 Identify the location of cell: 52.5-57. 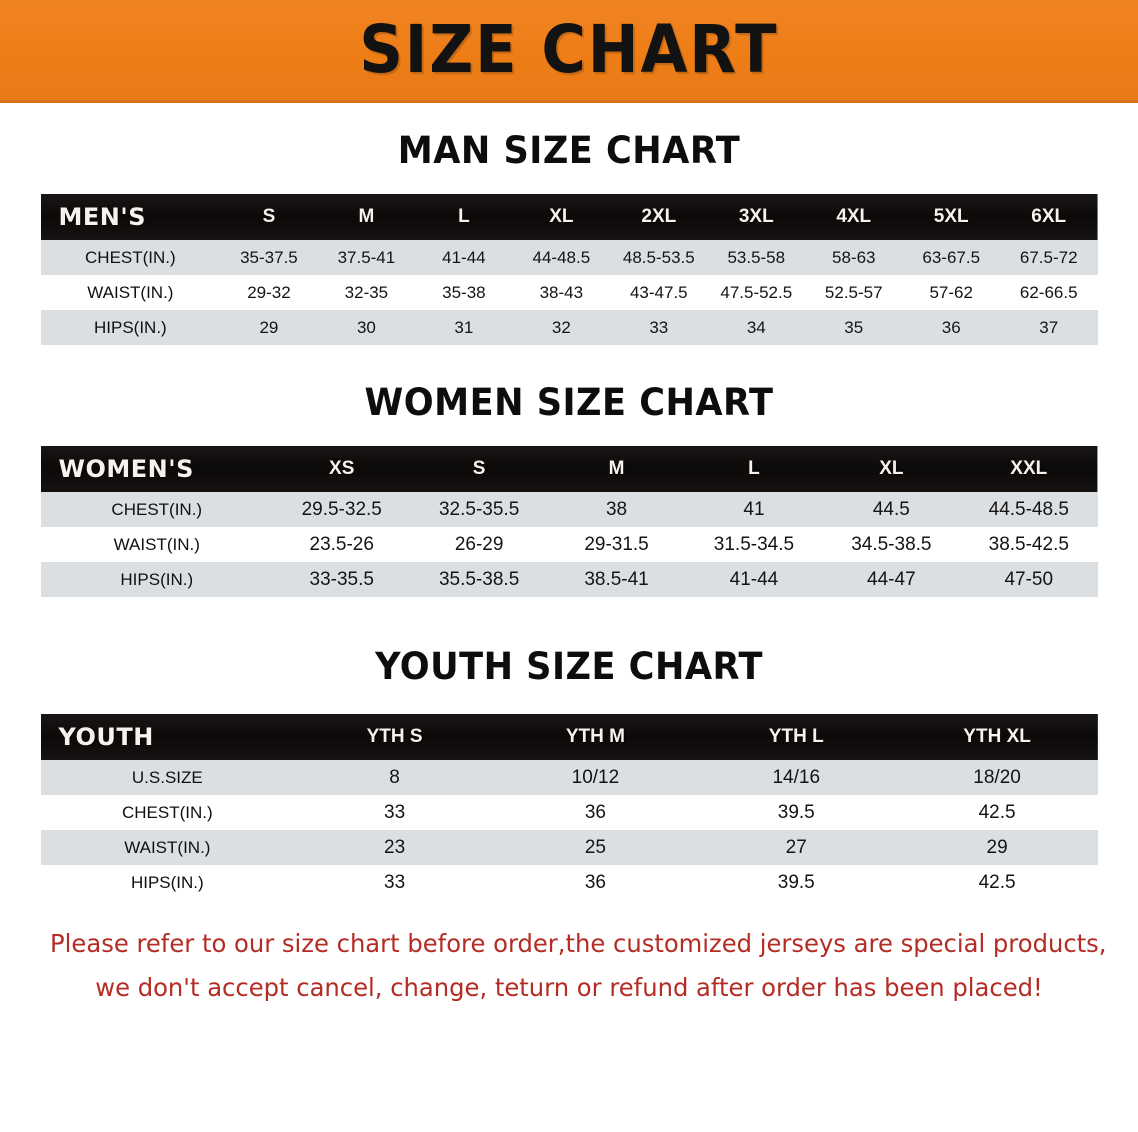
(853, 292).